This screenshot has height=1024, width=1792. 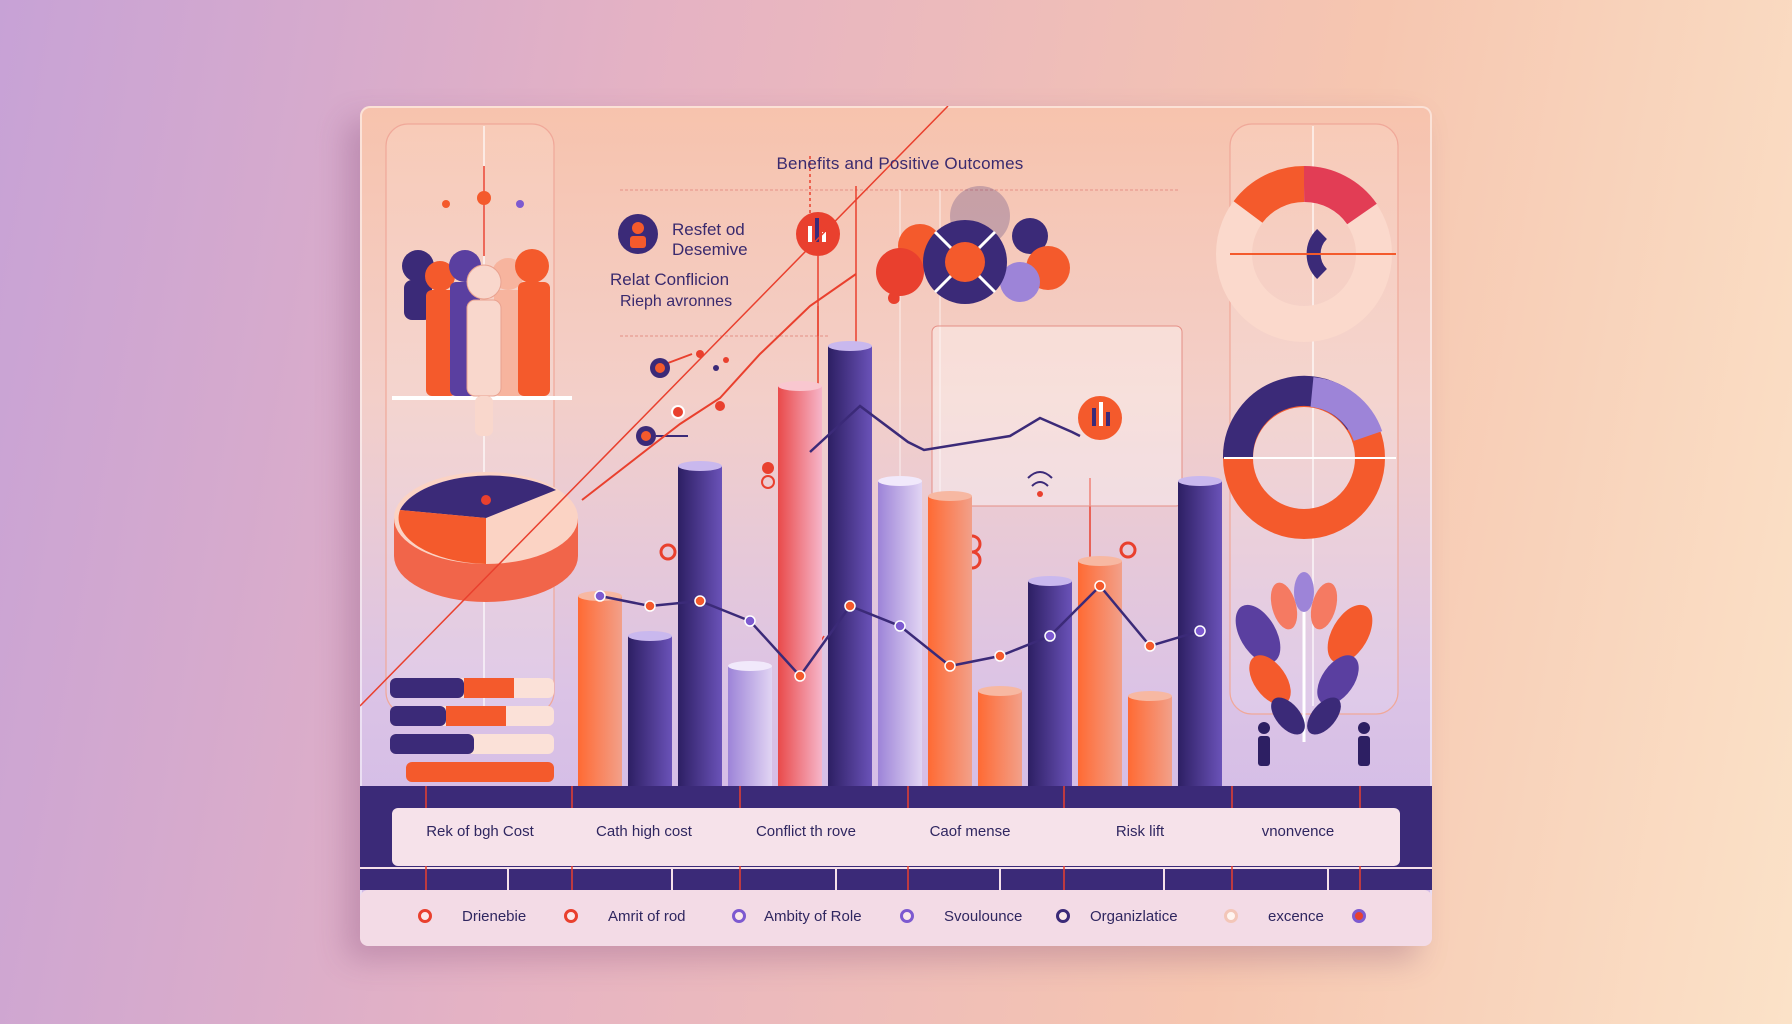 What do you see at coordinates (719, 387) in the screenshot?
I see `accent-line` at bounding box center [719, 387].